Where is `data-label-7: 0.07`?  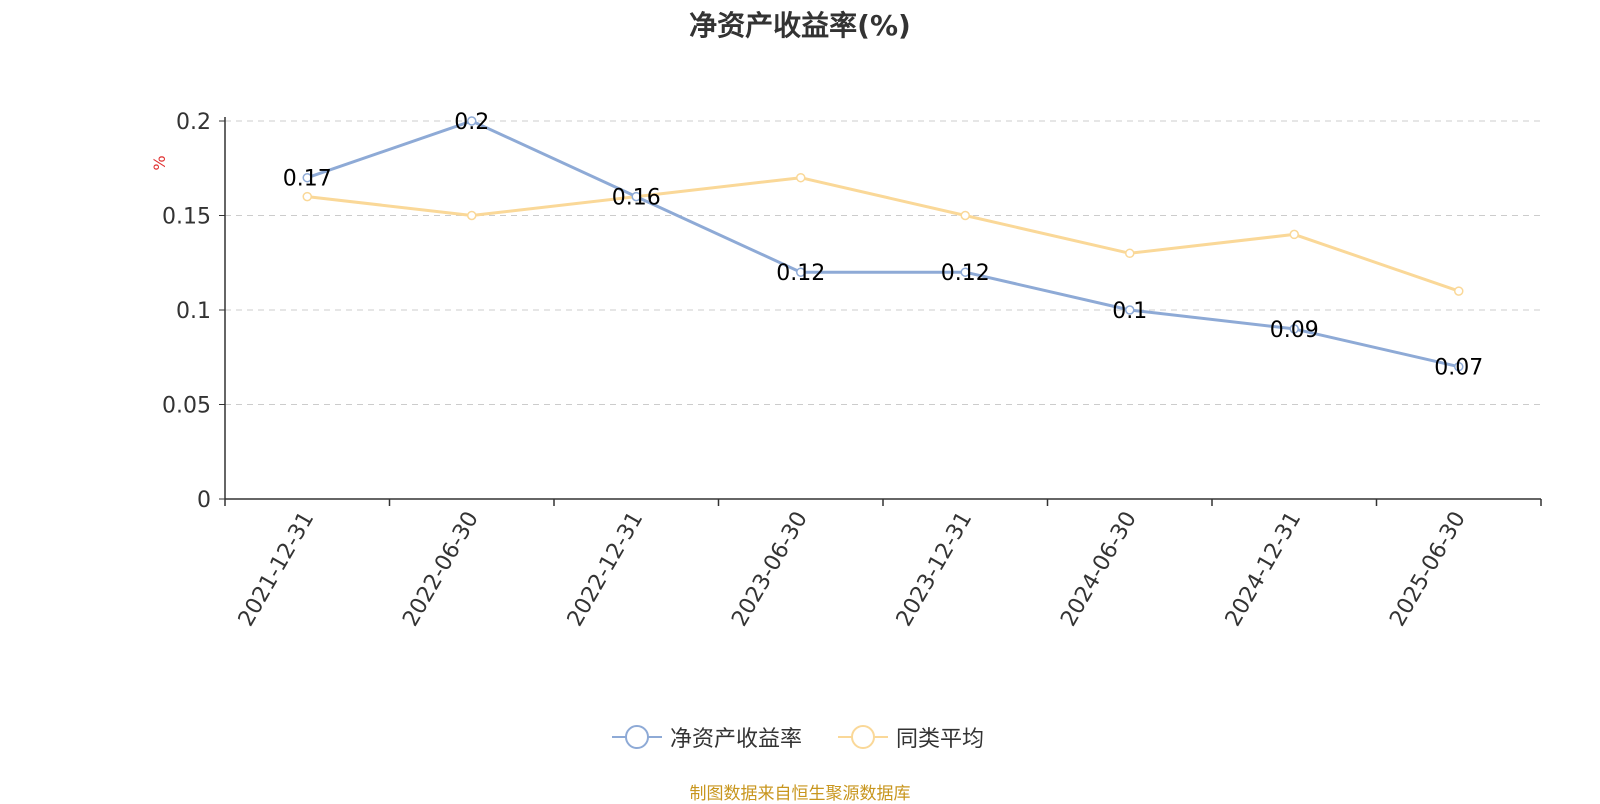 data-label-7: 0.07 is located at coordinates (1458, 368).